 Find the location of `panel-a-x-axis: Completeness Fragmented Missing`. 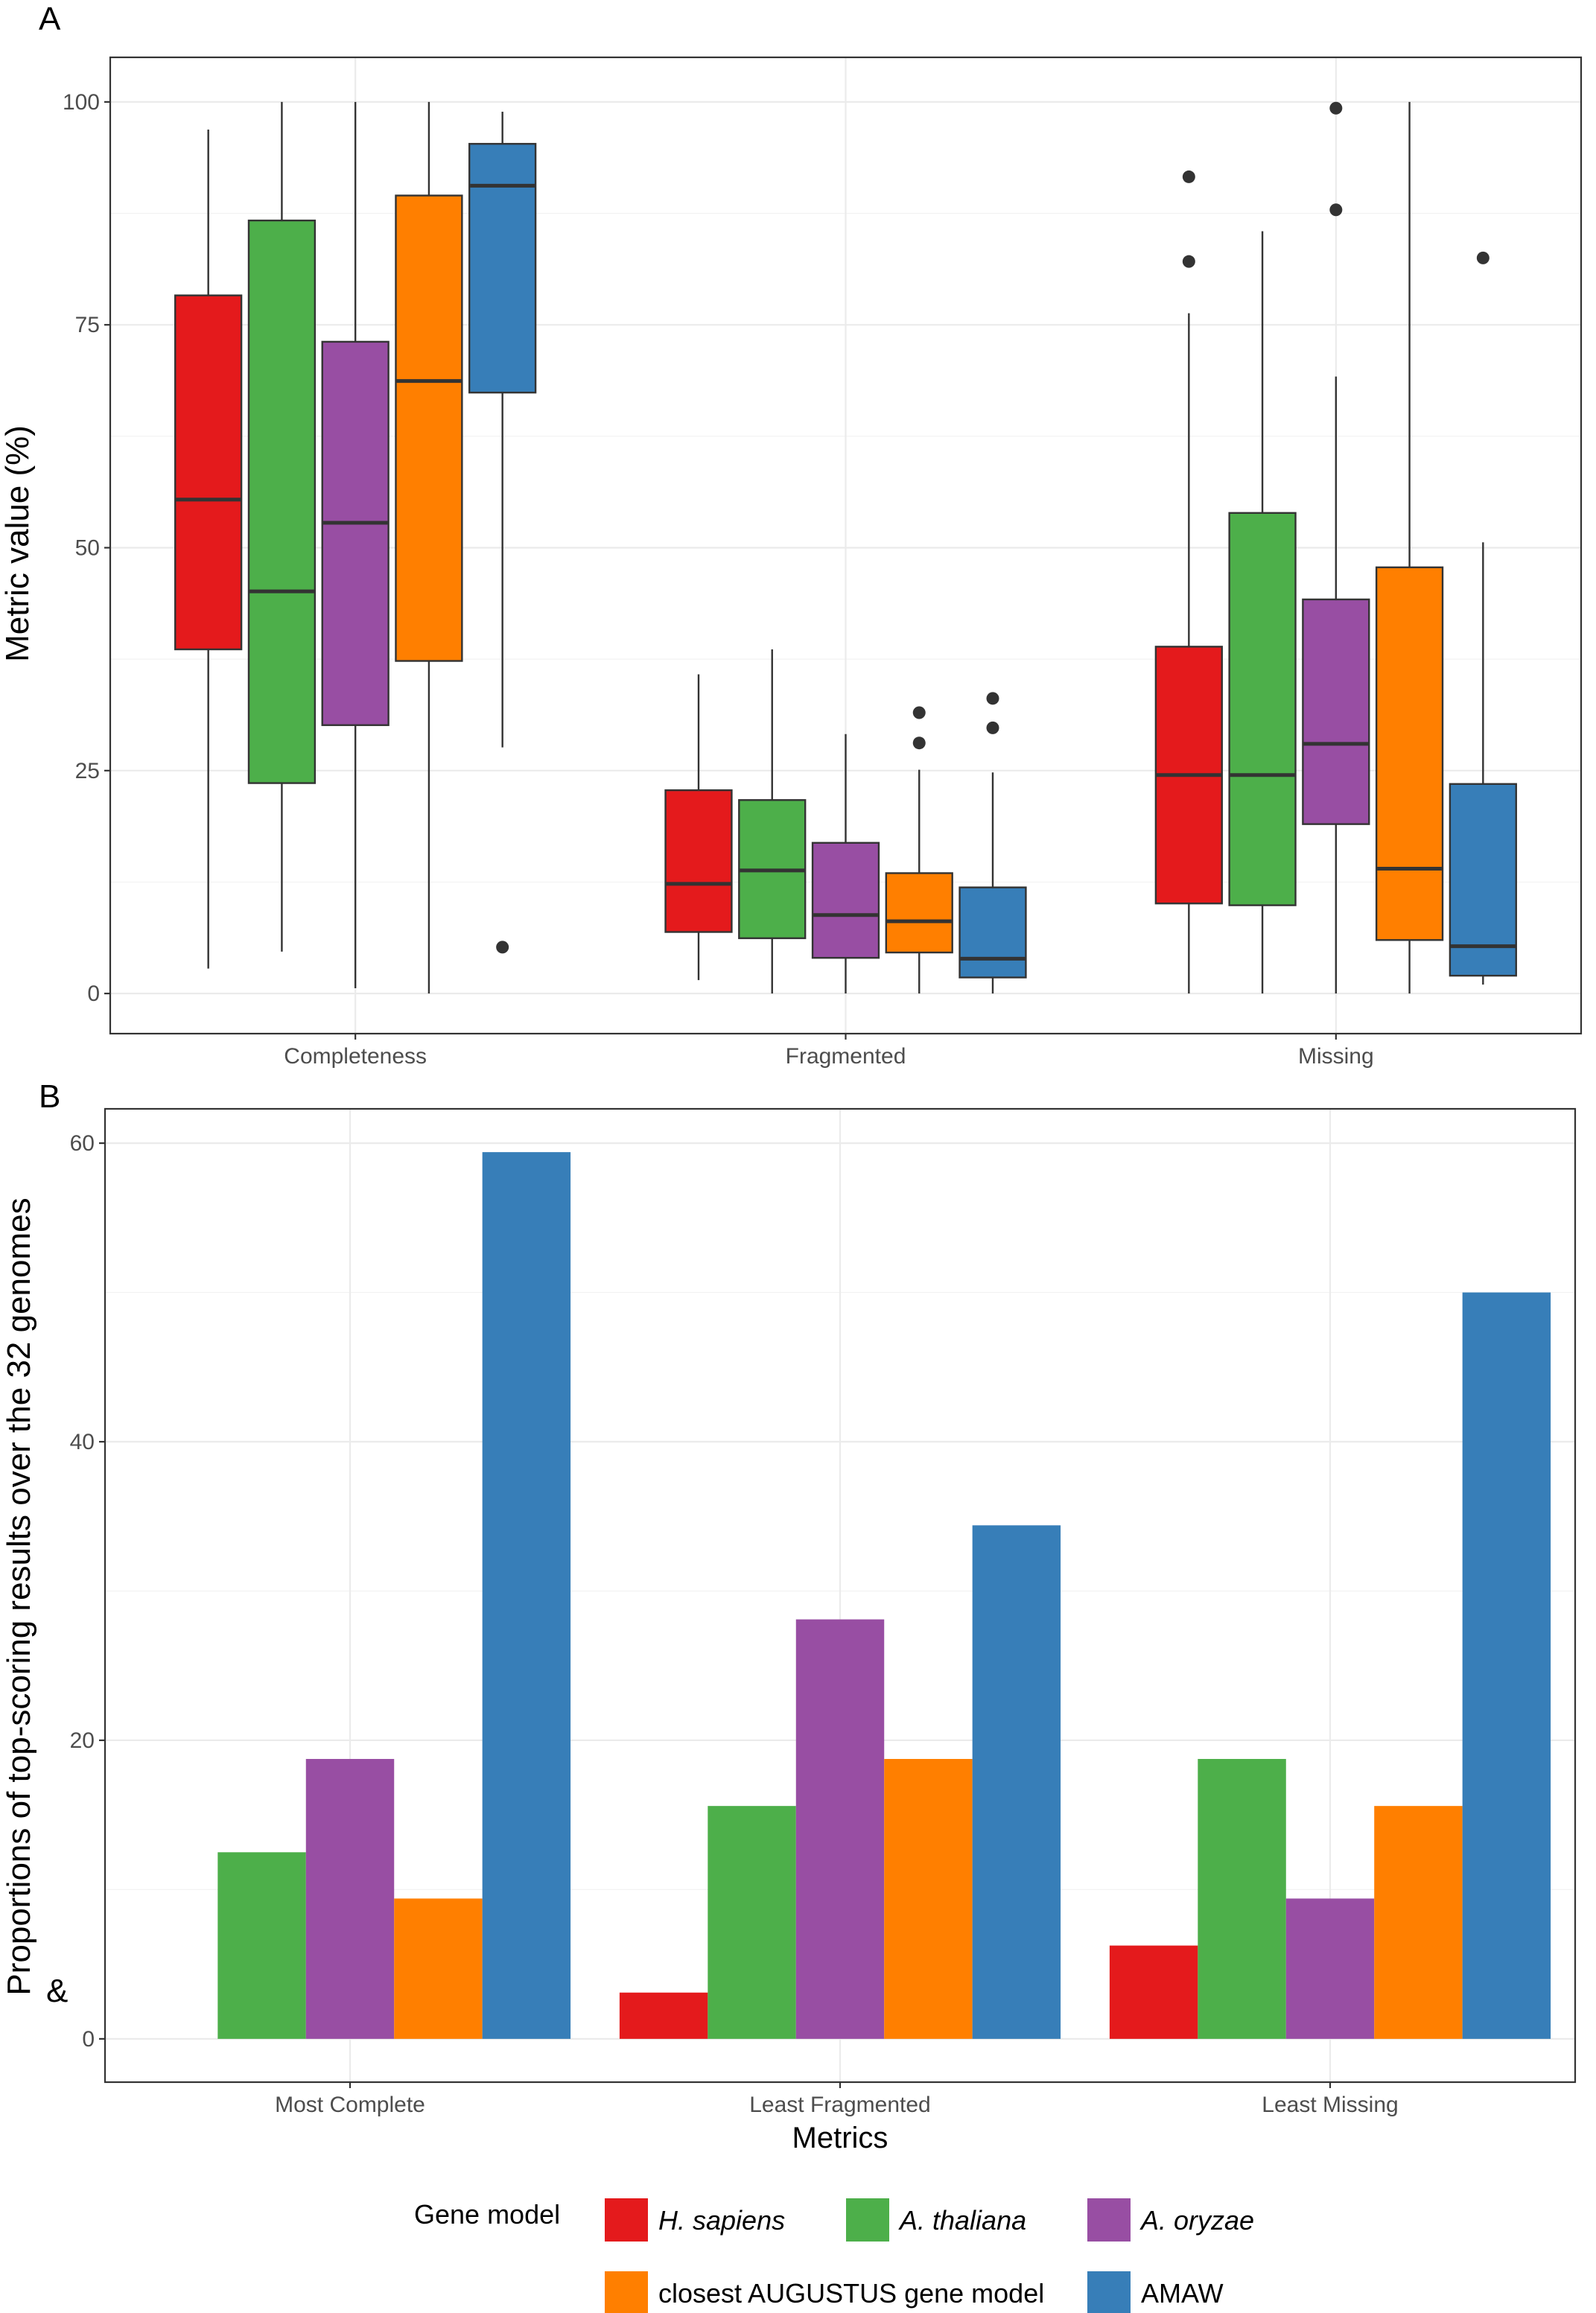

panel-a-x-axis: Completeness Fragmented Missing is located at coordinates (829, 1051).